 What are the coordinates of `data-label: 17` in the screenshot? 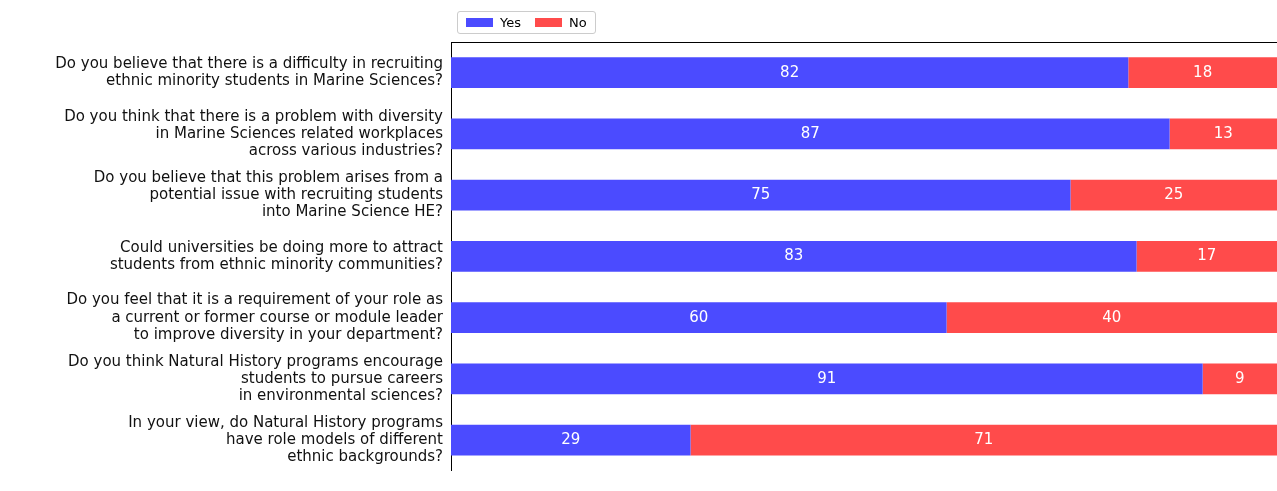 It's located at (1207, 255).